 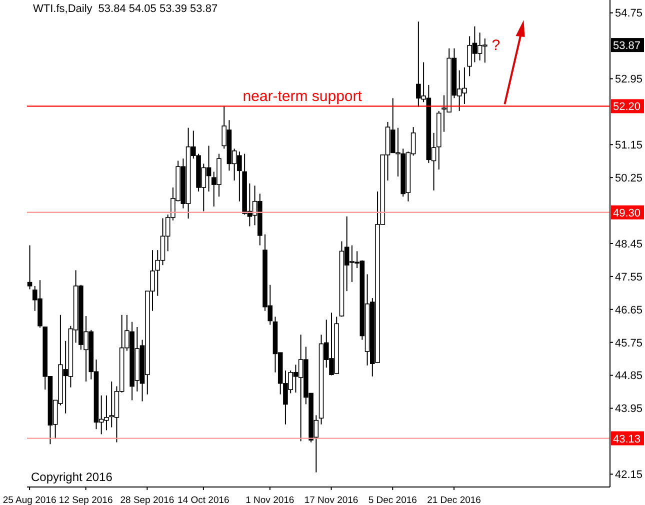 What do you see at coordinates (29, 500) in the screenshot?
I see `x-tick-label: 25 Aug 2016` at bounding box center [29, 500].